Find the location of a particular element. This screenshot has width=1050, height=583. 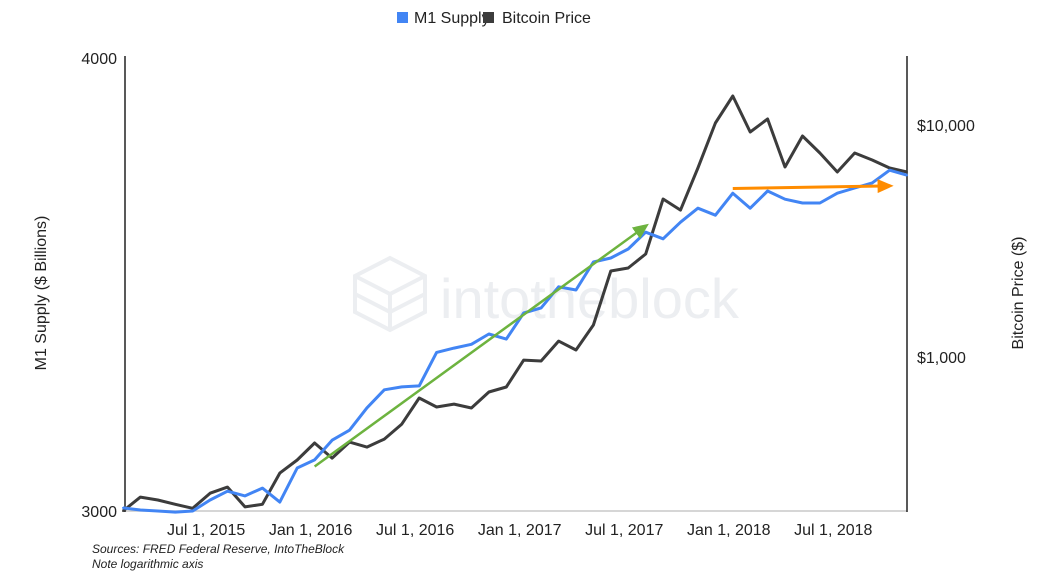

x-tick-label: Jan 1, 2016 is located at coordinates (311, 530).